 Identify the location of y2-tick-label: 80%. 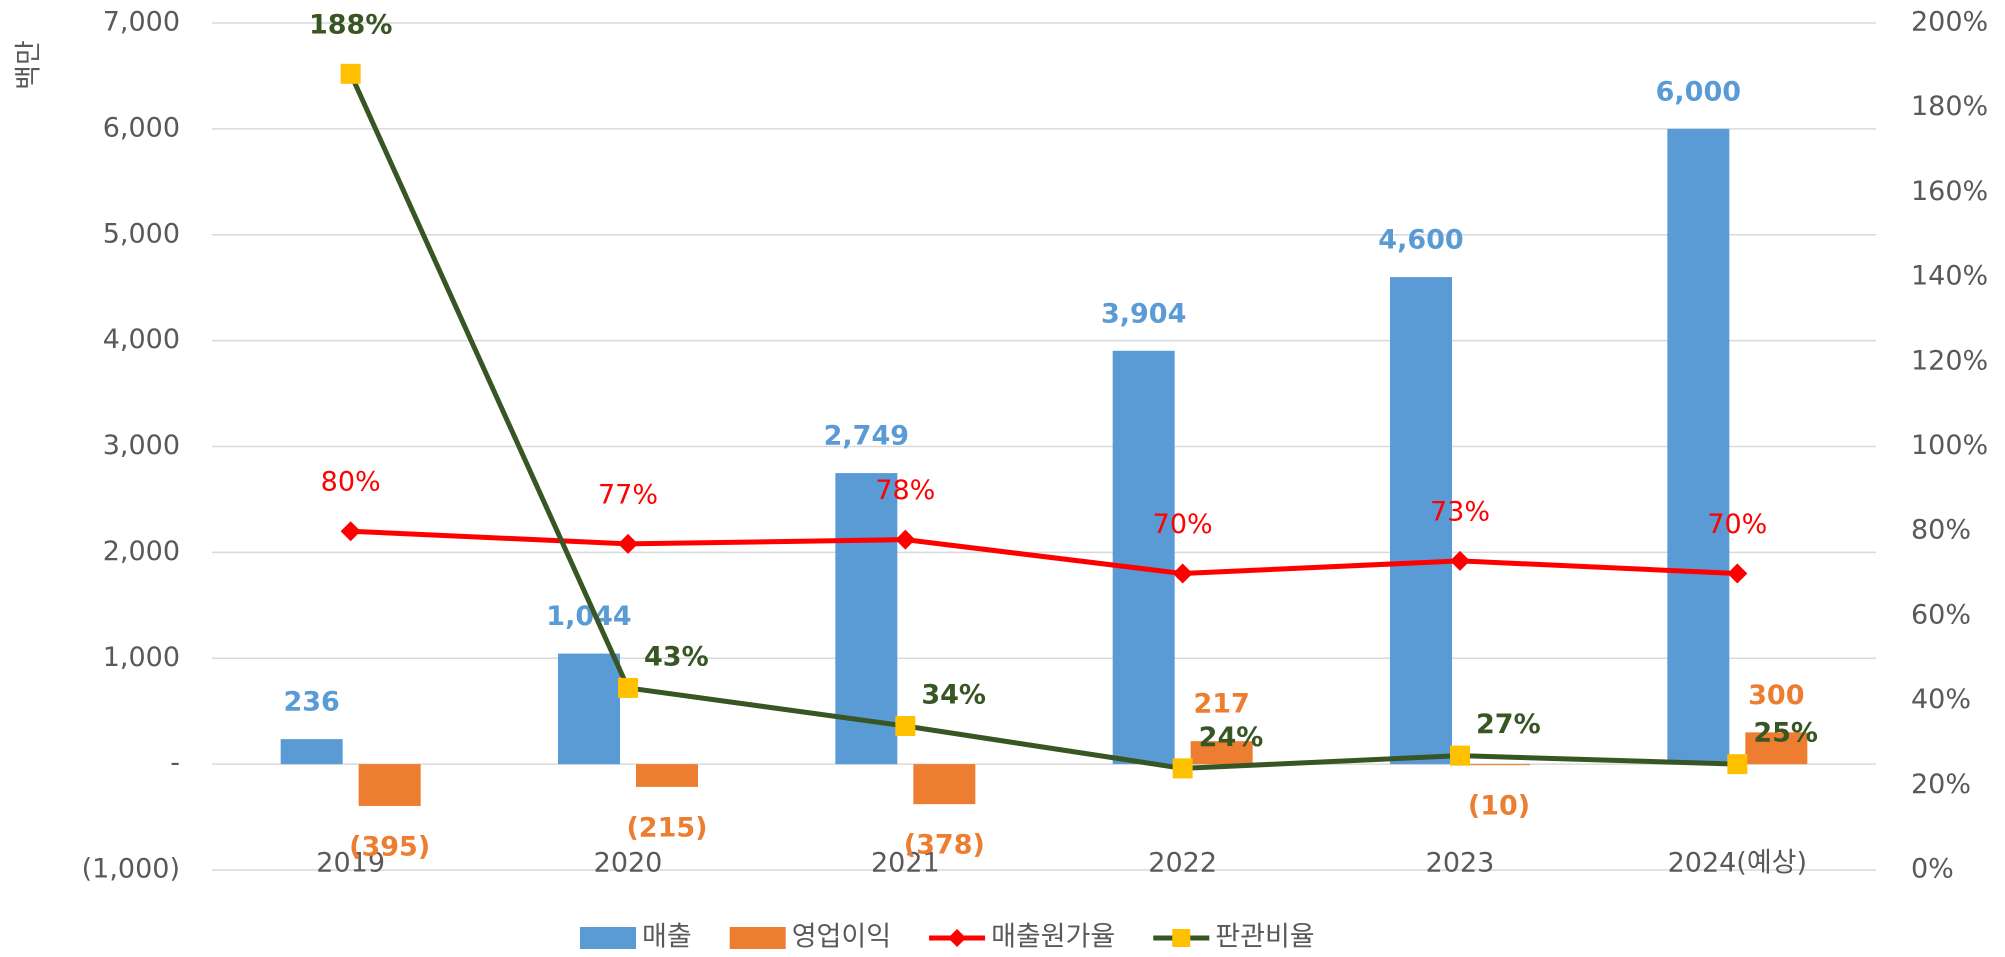
(1941, 530).